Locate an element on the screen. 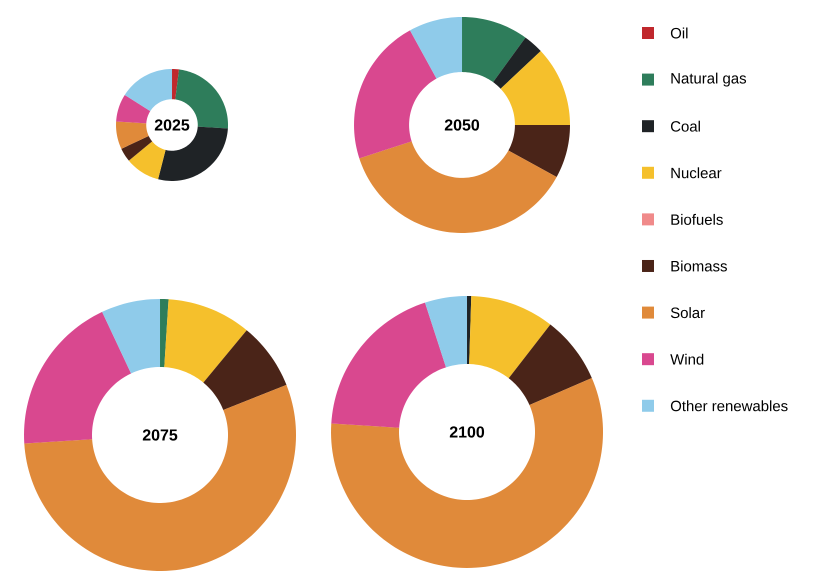 The height and width of the screenshot is (573, 832). legend-label: Biofuels is located at coordinates (697, 219).